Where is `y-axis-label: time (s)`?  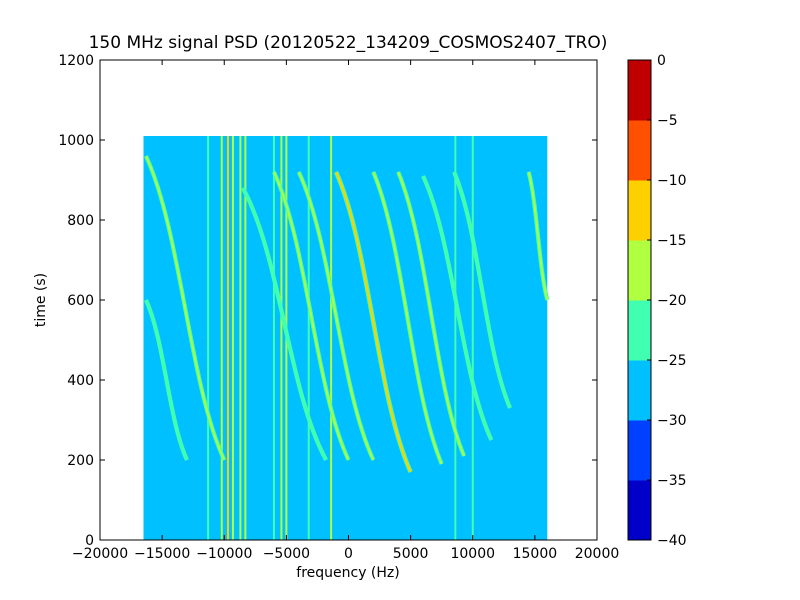 y-axis-label: time (s) is located at coordinates (41, 300).